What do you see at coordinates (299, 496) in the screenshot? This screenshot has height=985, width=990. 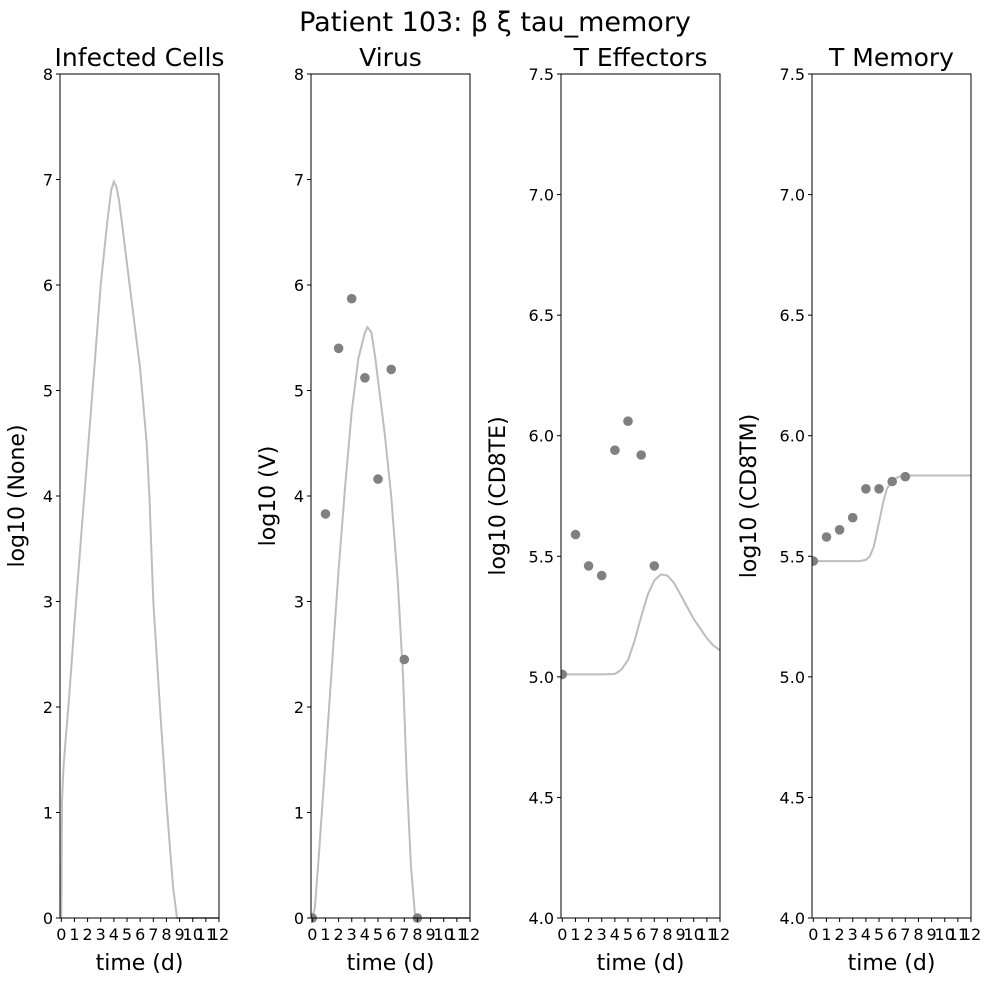 I see `y-tick-label: 4` at bounding box center [299, 496].